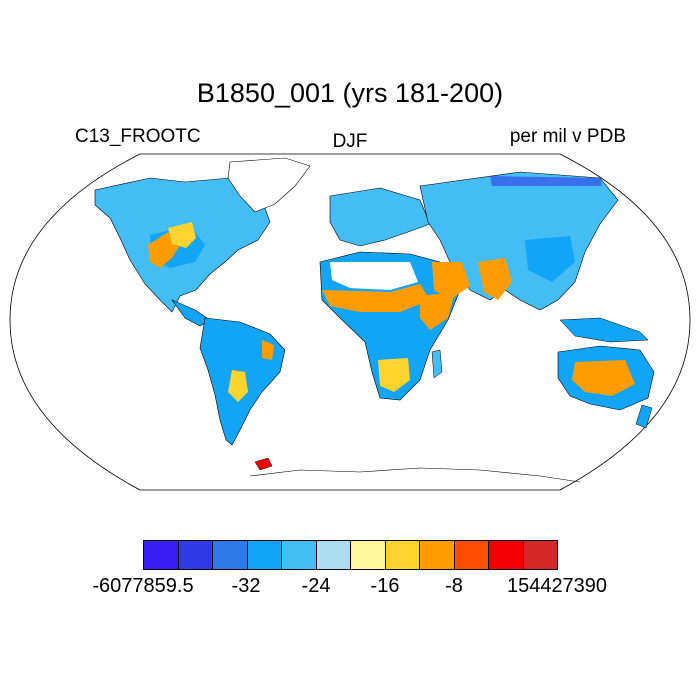  Describe the element at coordinates (415, 475) in the screenshot. I see `antarctica` at that location.